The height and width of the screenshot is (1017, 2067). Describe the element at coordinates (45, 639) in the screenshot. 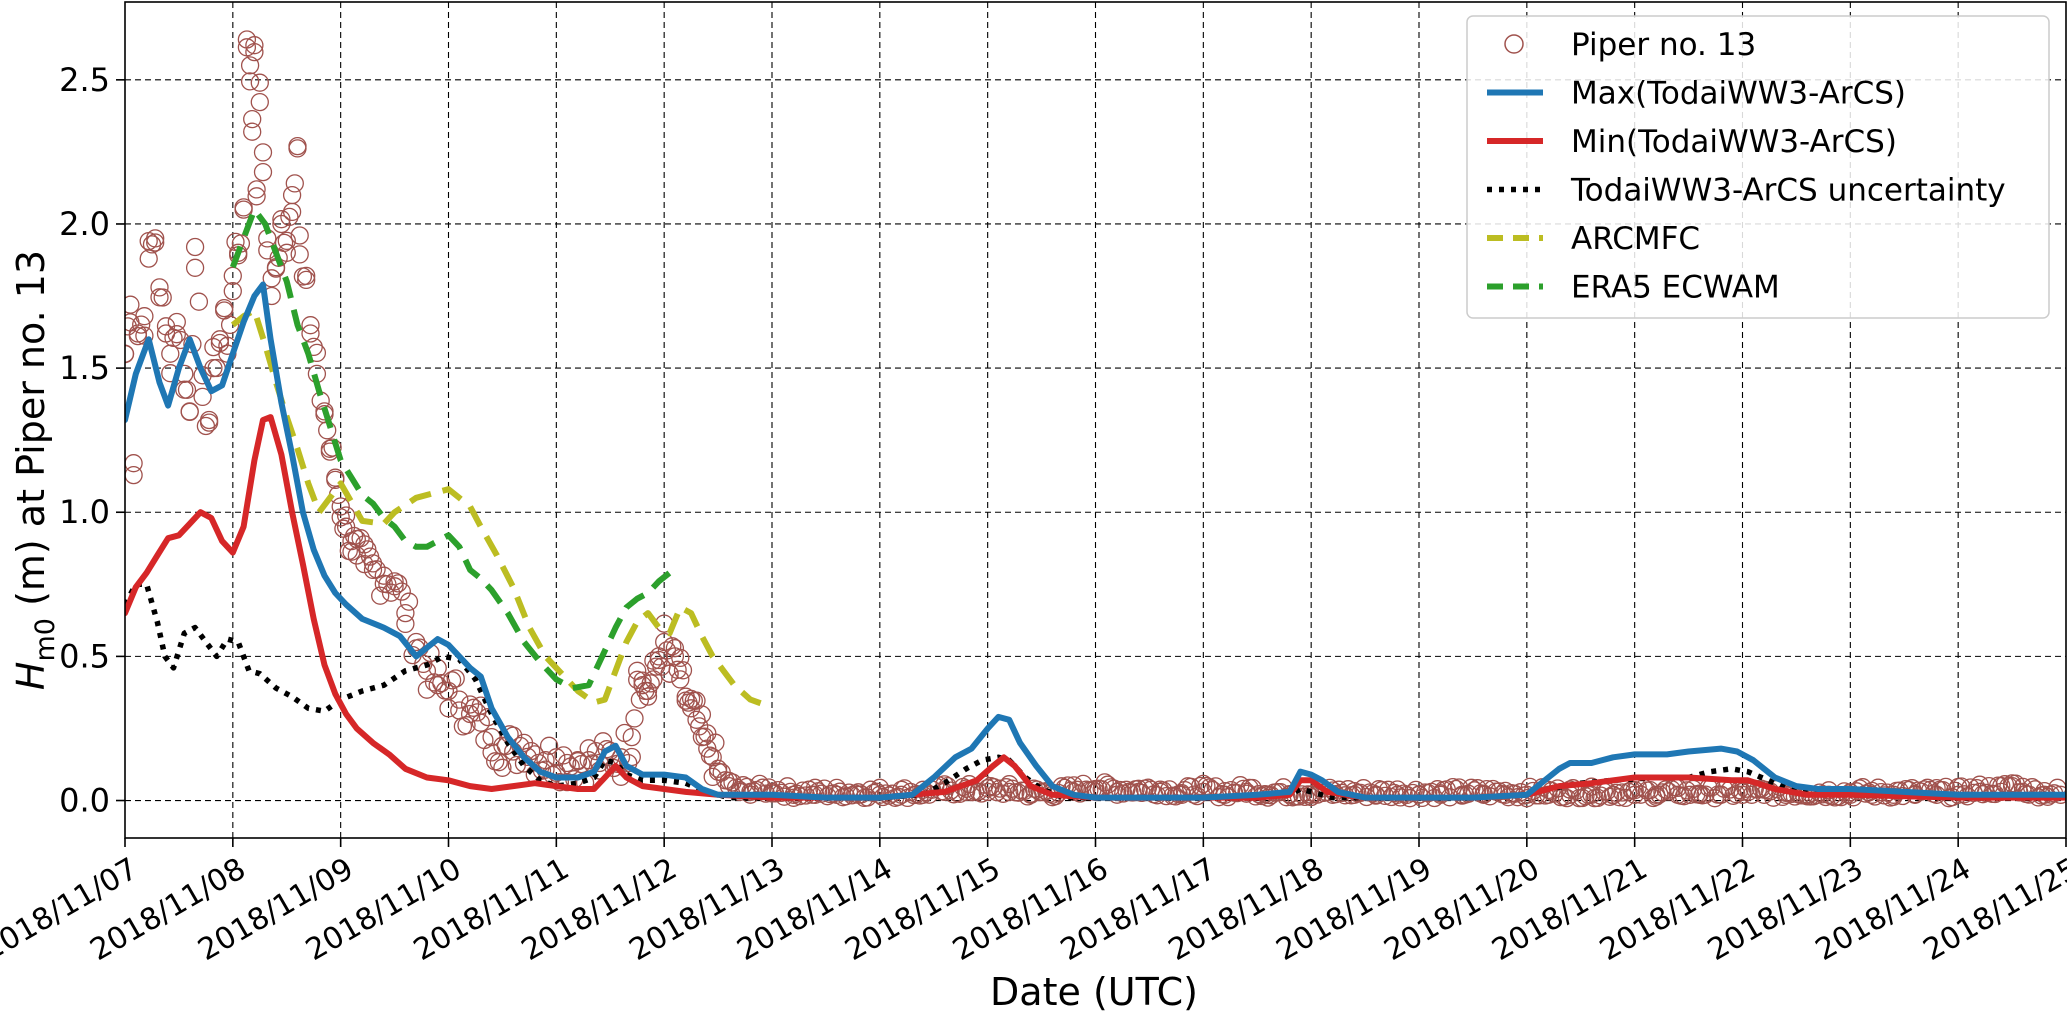

I see `y-axis-title-subscript: m0` at that location.